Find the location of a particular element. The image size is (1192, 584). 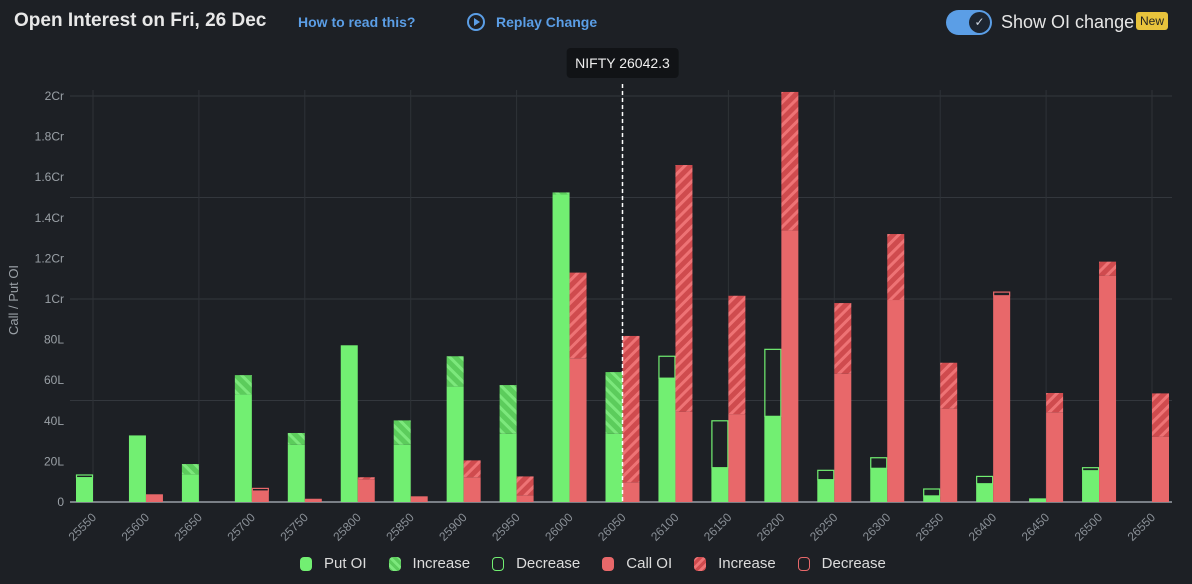

x-tick-label: 26050 is located at coordinates (612, 527).